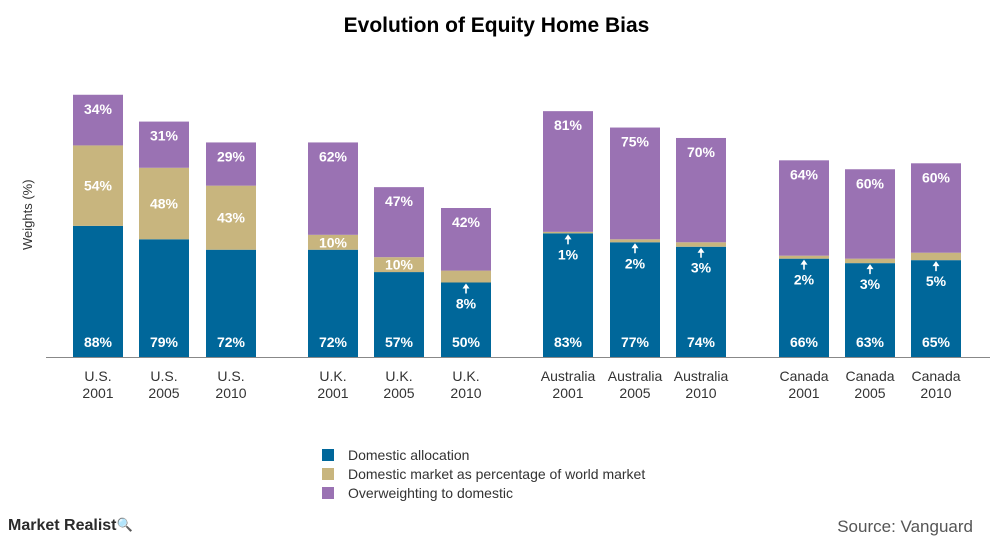 This screenshot has width=993, height=549. Describe the element at coordinates (163, 376) in the screenshot. I see `tick-label: U.S.` at that location.